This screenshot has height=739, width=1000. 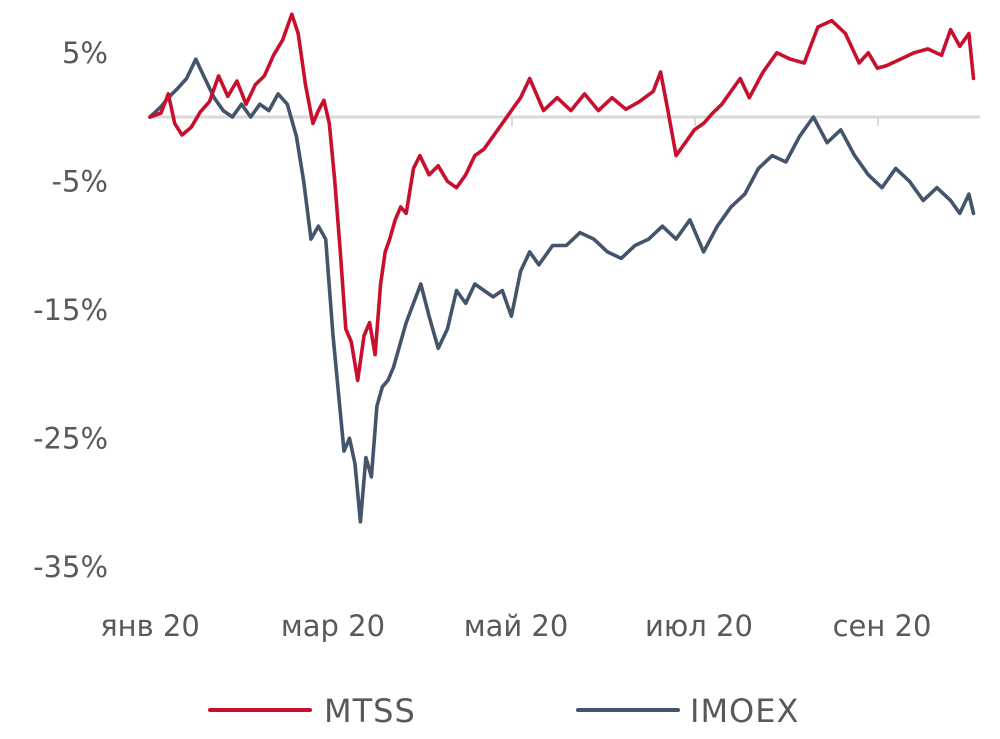 I want to click on y-axis-ticks: 5% -5% -15% -25% -35%, so click(x=70, y=310).